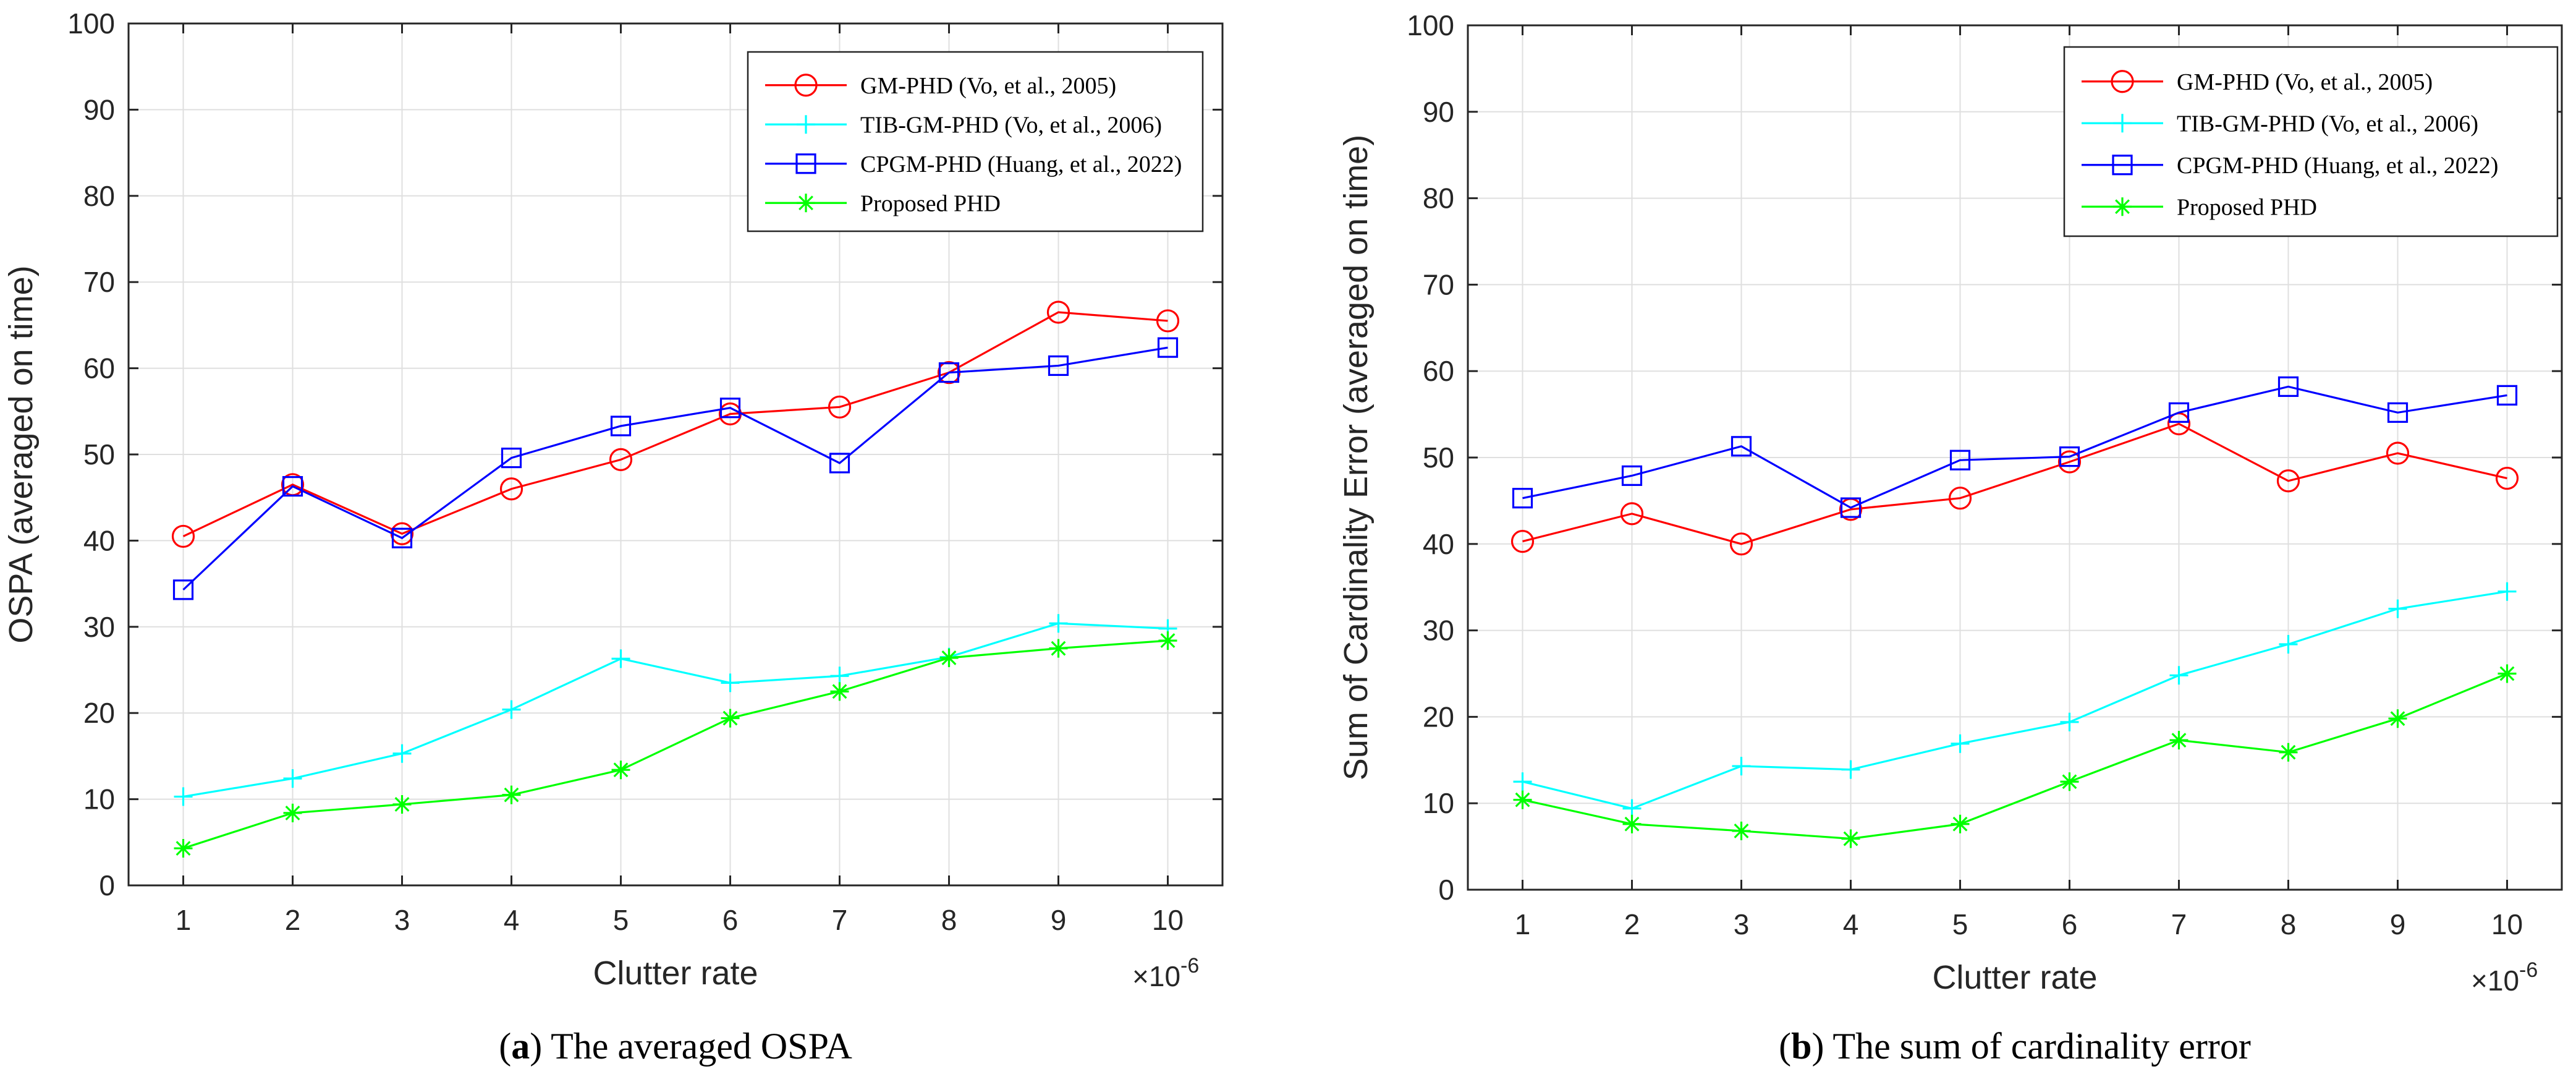 This screenshot has height=1082, width=2576. I want to click on legend-item: TIB-GM-PHD (Vo, et al., 2006), so click(2280, 124).